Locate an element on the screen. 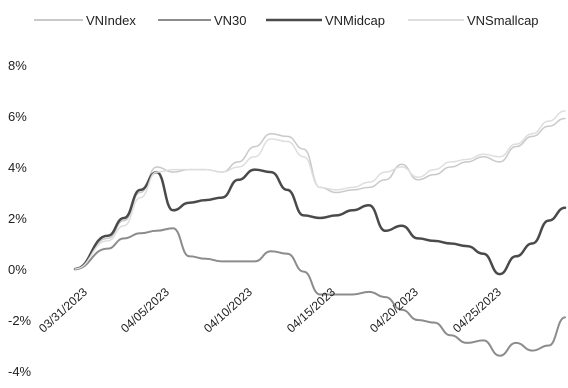 Image resolution: width=568 pixels, height=388 pixels. y-tick-label: 0% is located at coordinates (17, 269).